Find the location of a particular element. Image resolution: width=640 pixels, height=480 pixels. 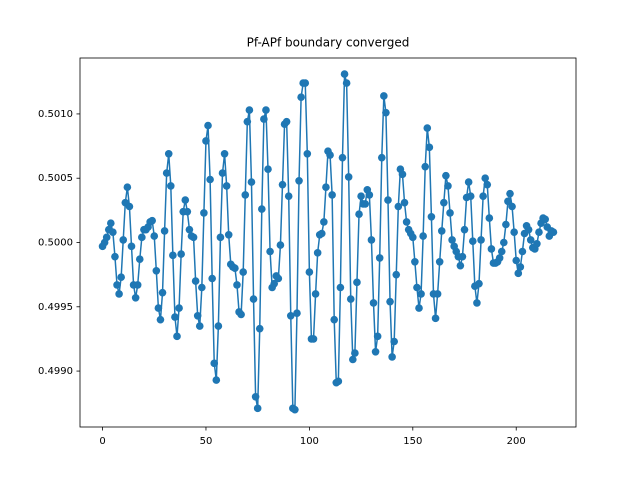

y-tick-label: 0.4995 is located at coordinates (55, 307).